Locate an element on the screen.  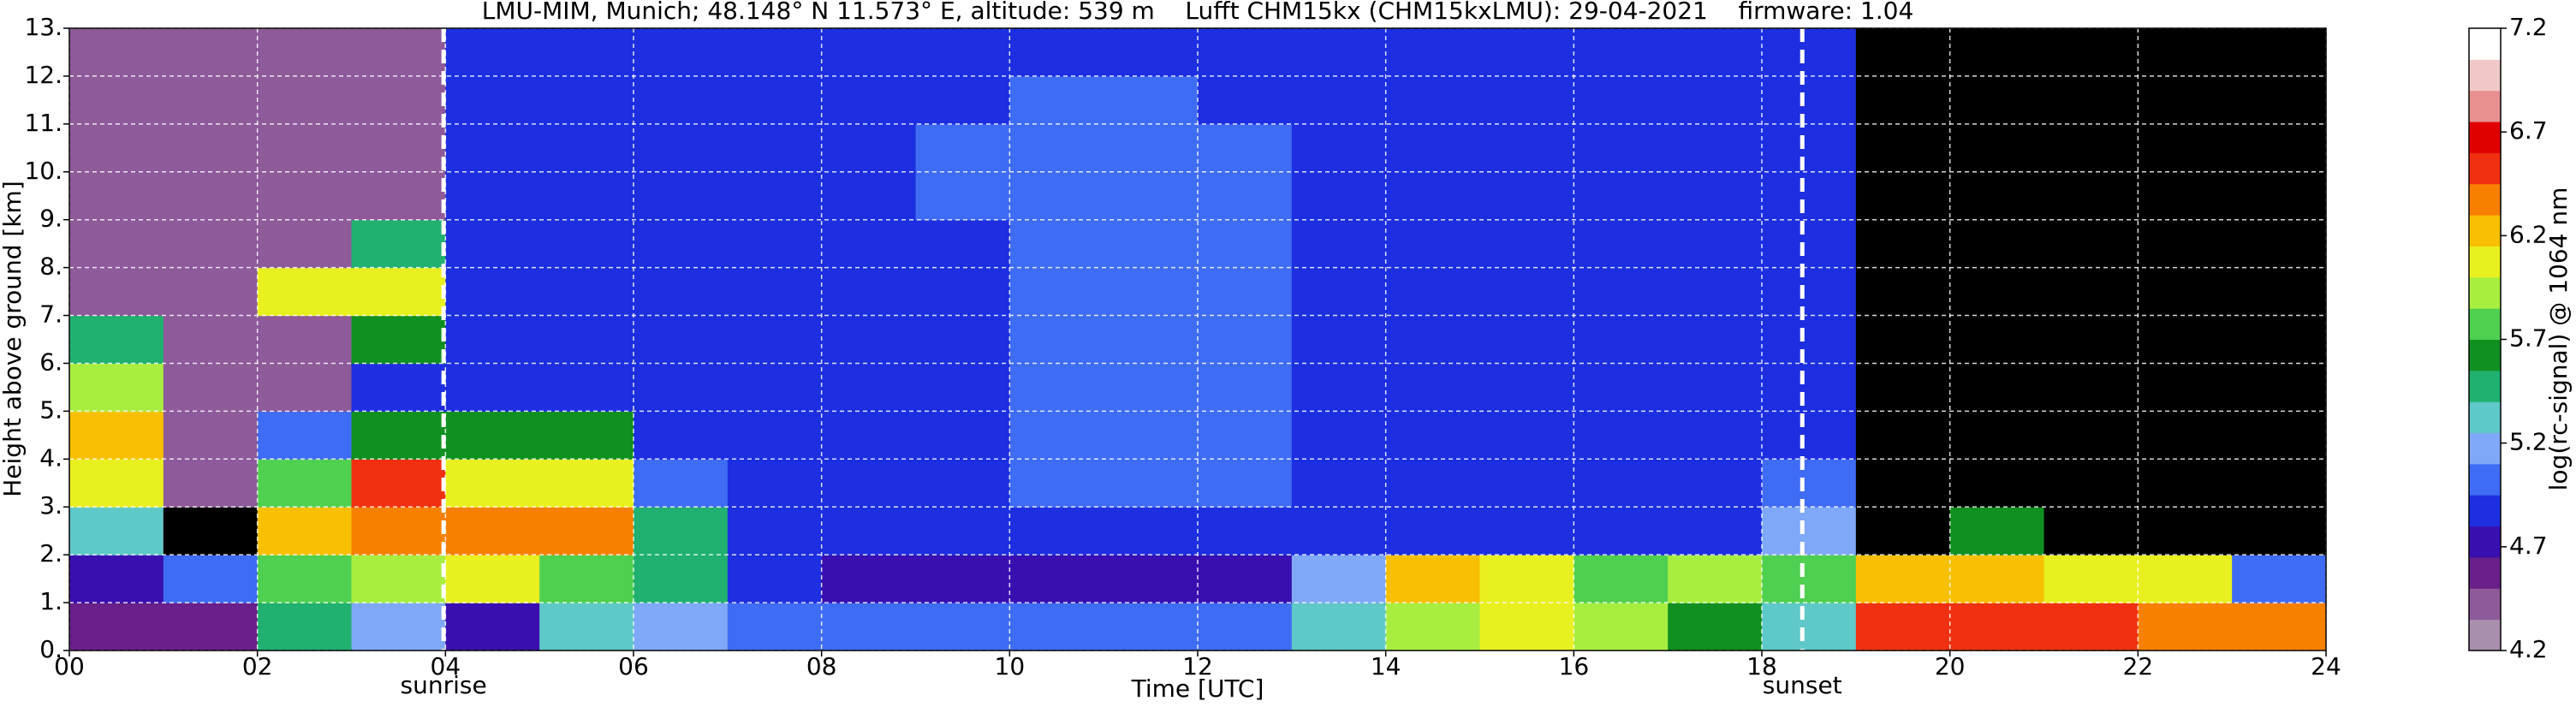
colorbar-label: log(rc-signal) @ 1064 nm is located at coordinates (2558, 339).